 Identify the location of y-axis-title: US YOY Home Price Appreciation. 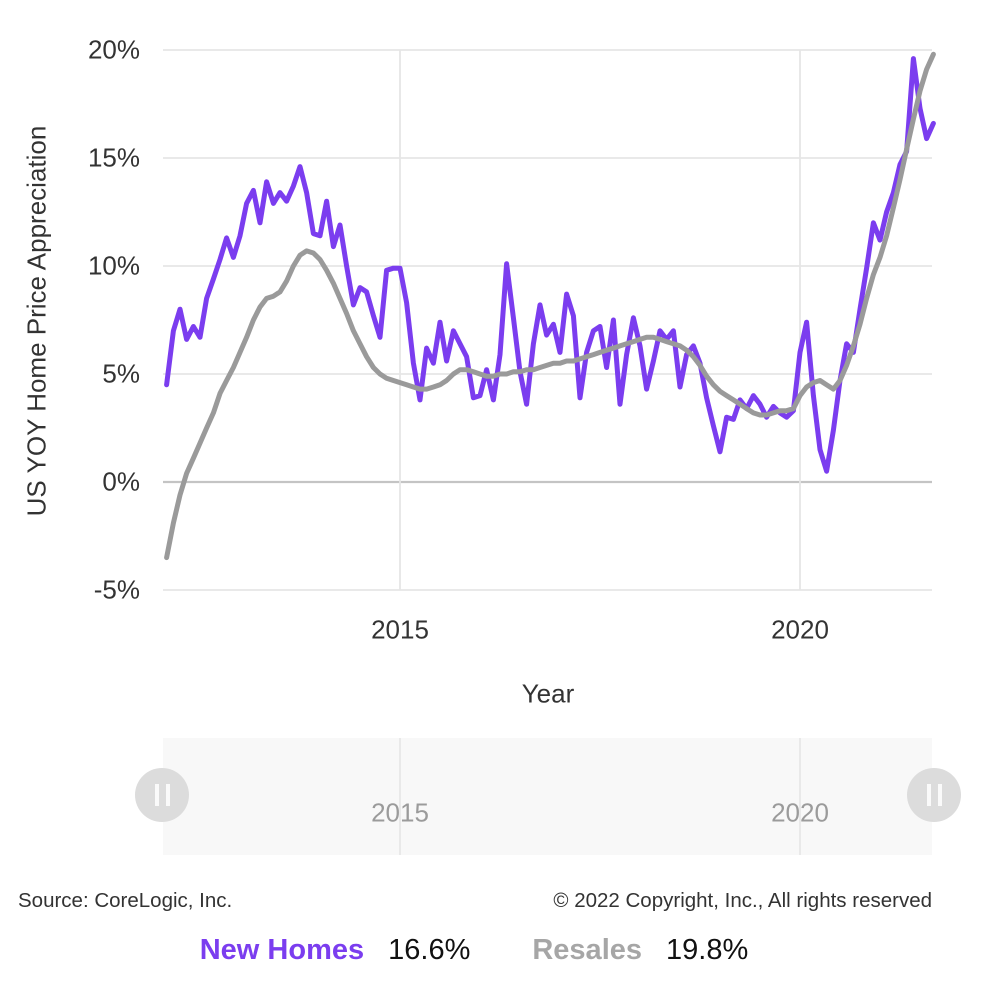
(36, 321).